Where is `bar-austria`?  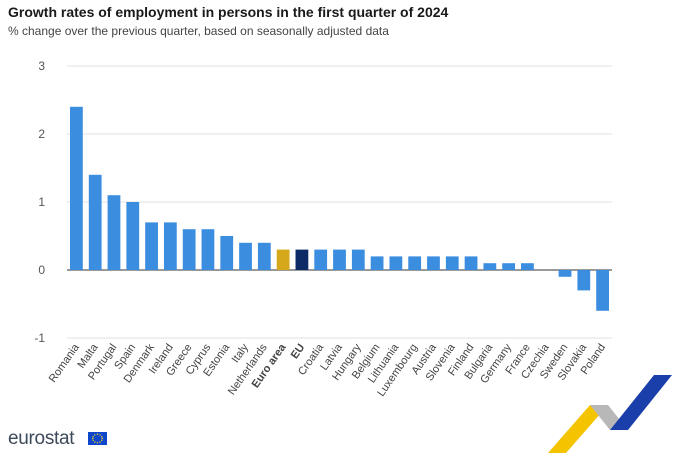
bar-austria is located at coordinates (433, 263).